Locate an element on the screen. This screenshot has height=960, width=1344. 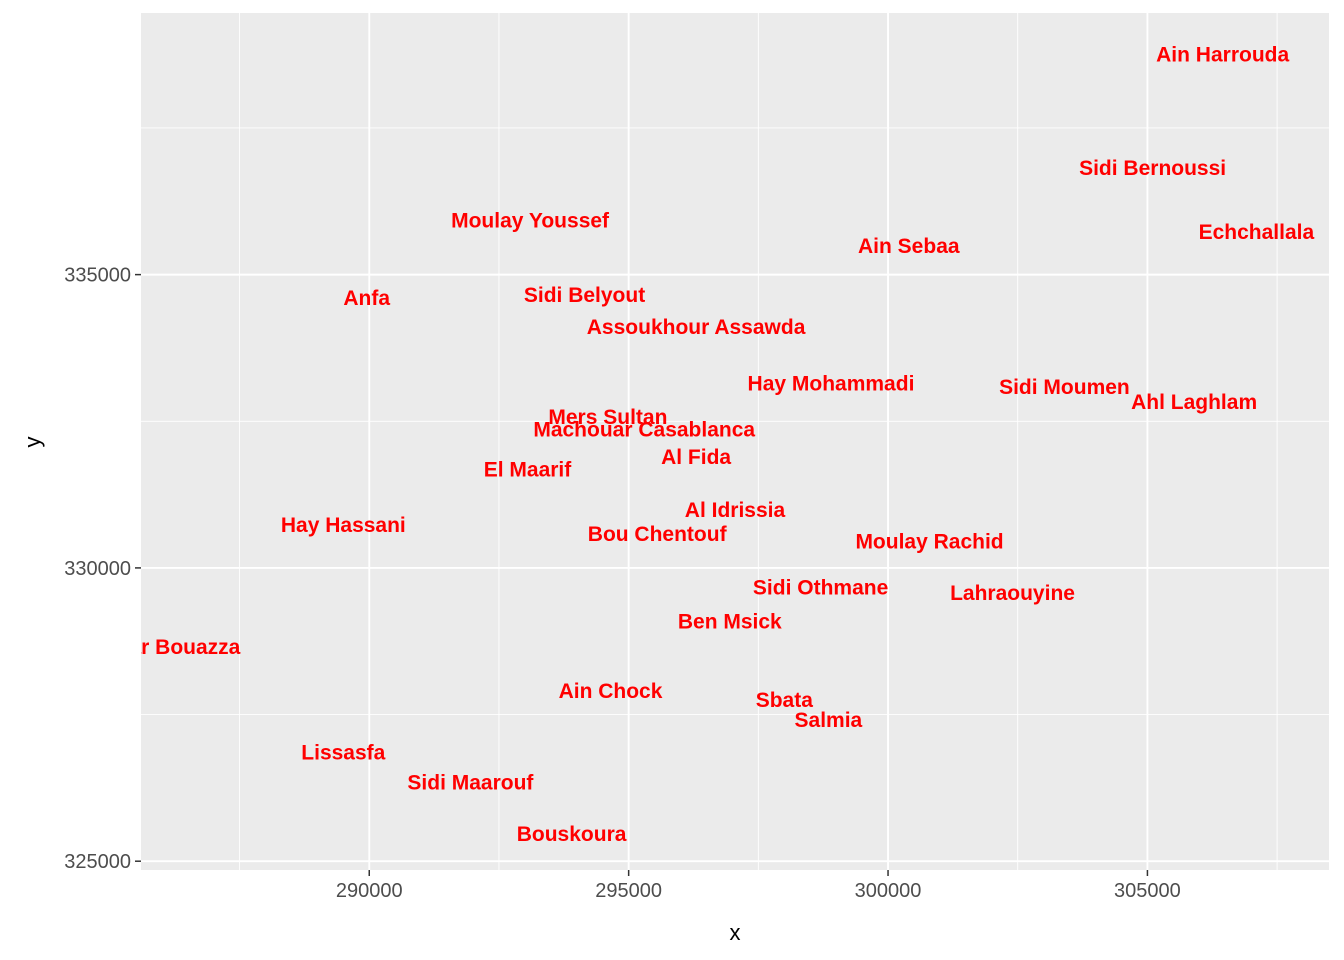
x-tick-label: 300000 is located at coordinates (888, 891).